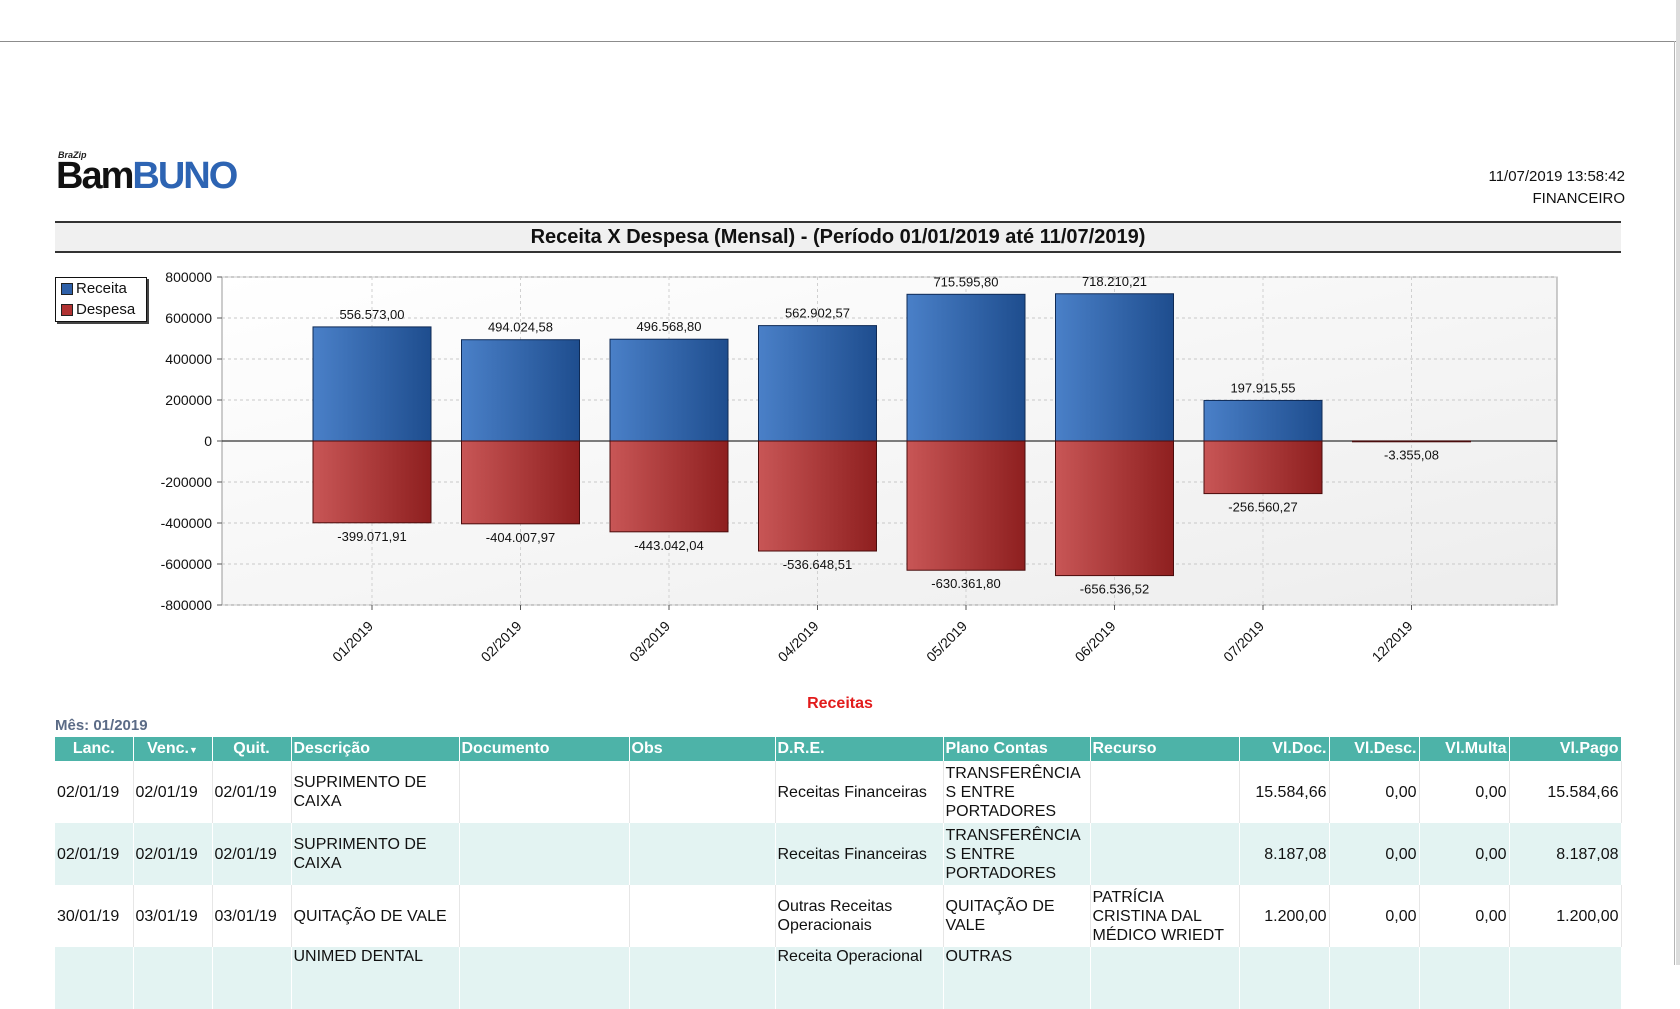  What do you see at coordinates (1017, 978) in the screenshot?
I see `cell-plano-contas: OUTRAS` at bounding box center [1017, 978].